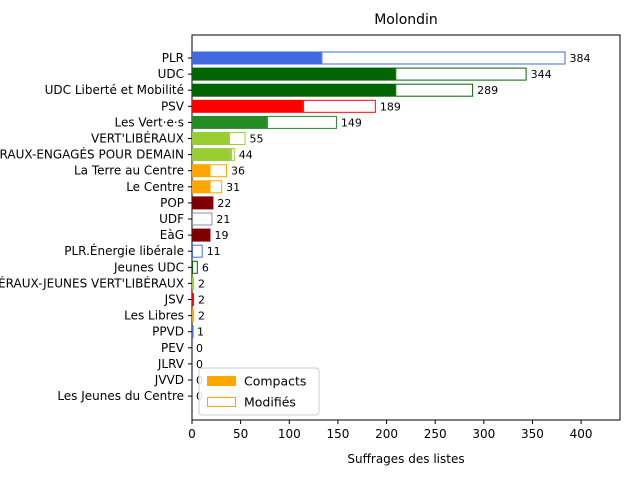  I want to click on data-label: 55, so click(257, 139).